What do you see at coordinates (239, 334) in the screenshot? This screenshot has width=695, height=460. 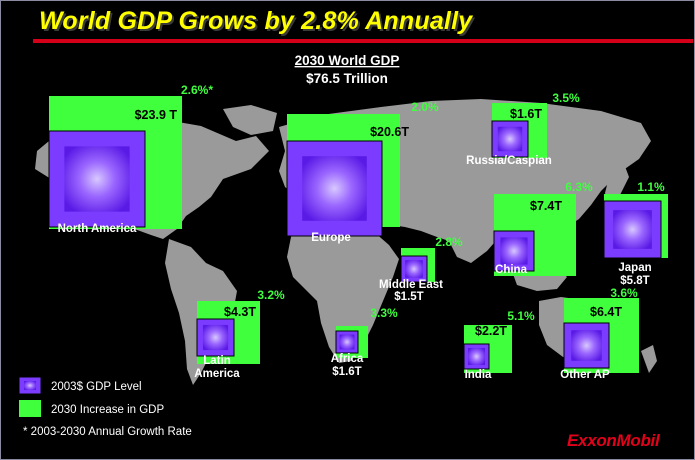 I see `region-latin-america: 3.2% Latin America $4.3T` at bounding box center [239, 334].